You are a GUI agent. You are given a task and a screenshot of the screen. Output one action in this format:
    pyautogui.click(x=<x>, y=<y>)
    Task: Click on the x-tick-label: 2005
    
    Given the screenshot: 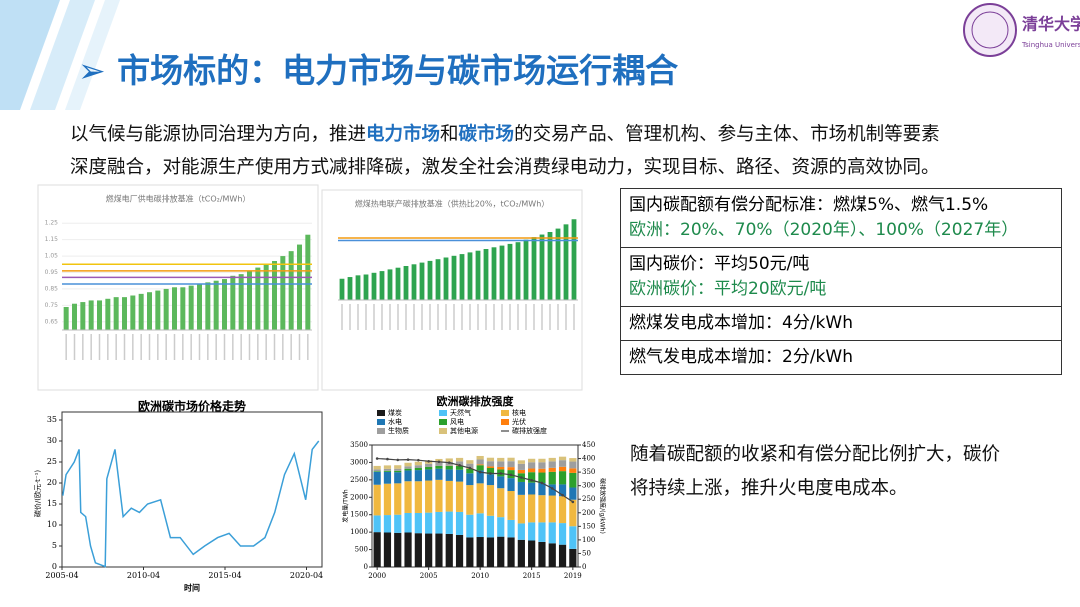 What is the action you would take?
    pyautogui.click(x=429, y=576)
    